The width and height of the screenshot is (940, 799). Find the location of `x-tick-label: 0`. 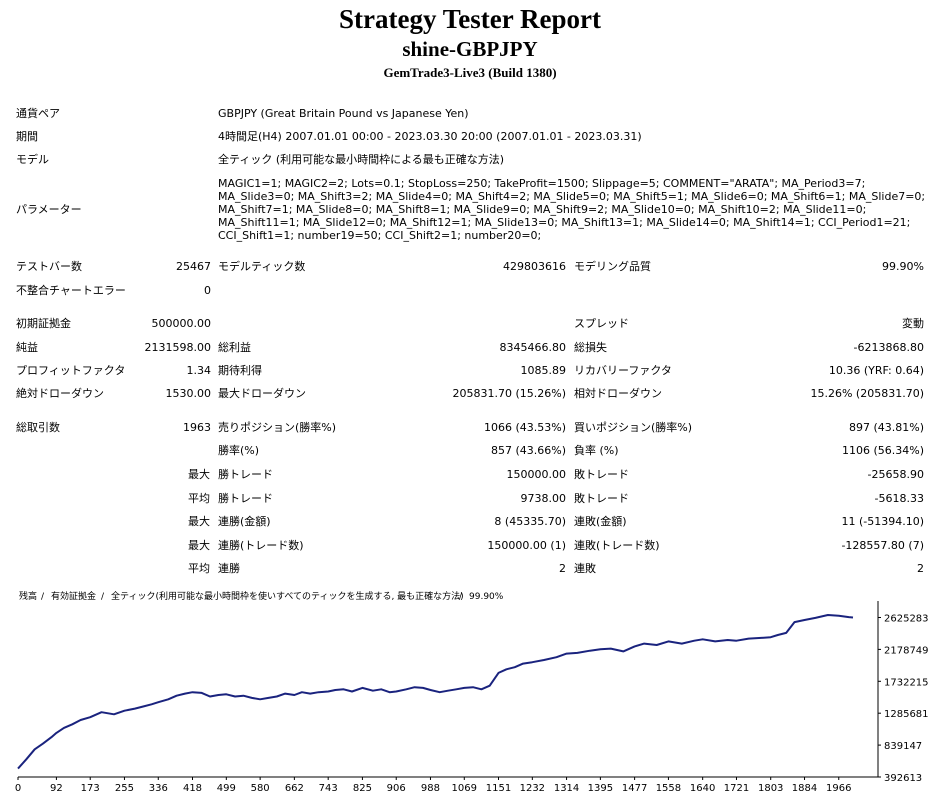

x-tick-label: 0 is located at coordinates (18, 788).